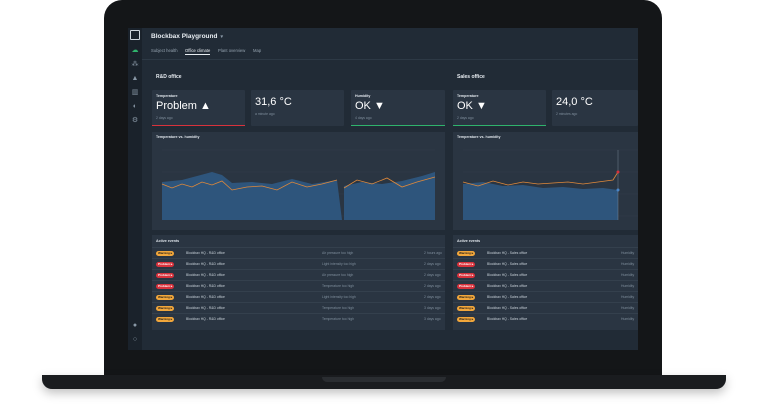  What do you see at coordinates (198, 125) in the screenshot?
I see `status-bar-problem` at bounding box center [198, 125].